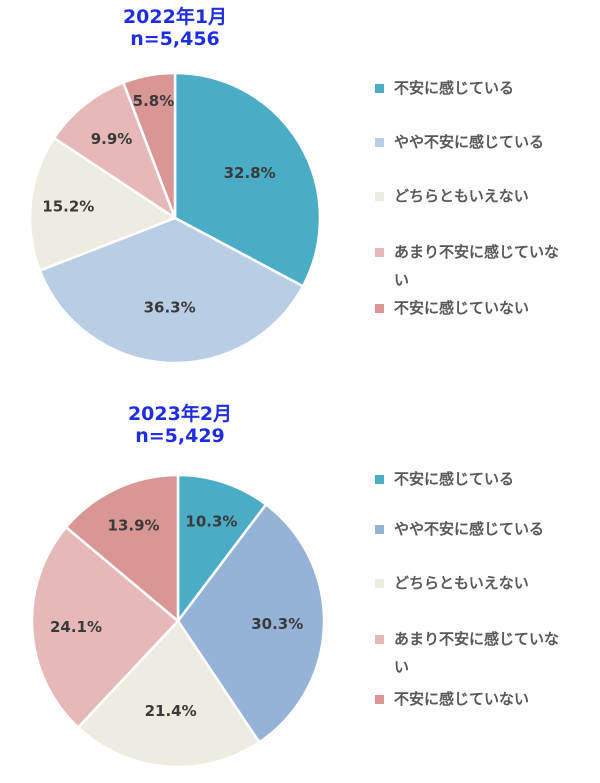 The image size is (600, 783). What do you see at coordinates (175, 17) in the screenshot?
I see `chart-title-date: 2022年1月` at bounding box center [175, 17].